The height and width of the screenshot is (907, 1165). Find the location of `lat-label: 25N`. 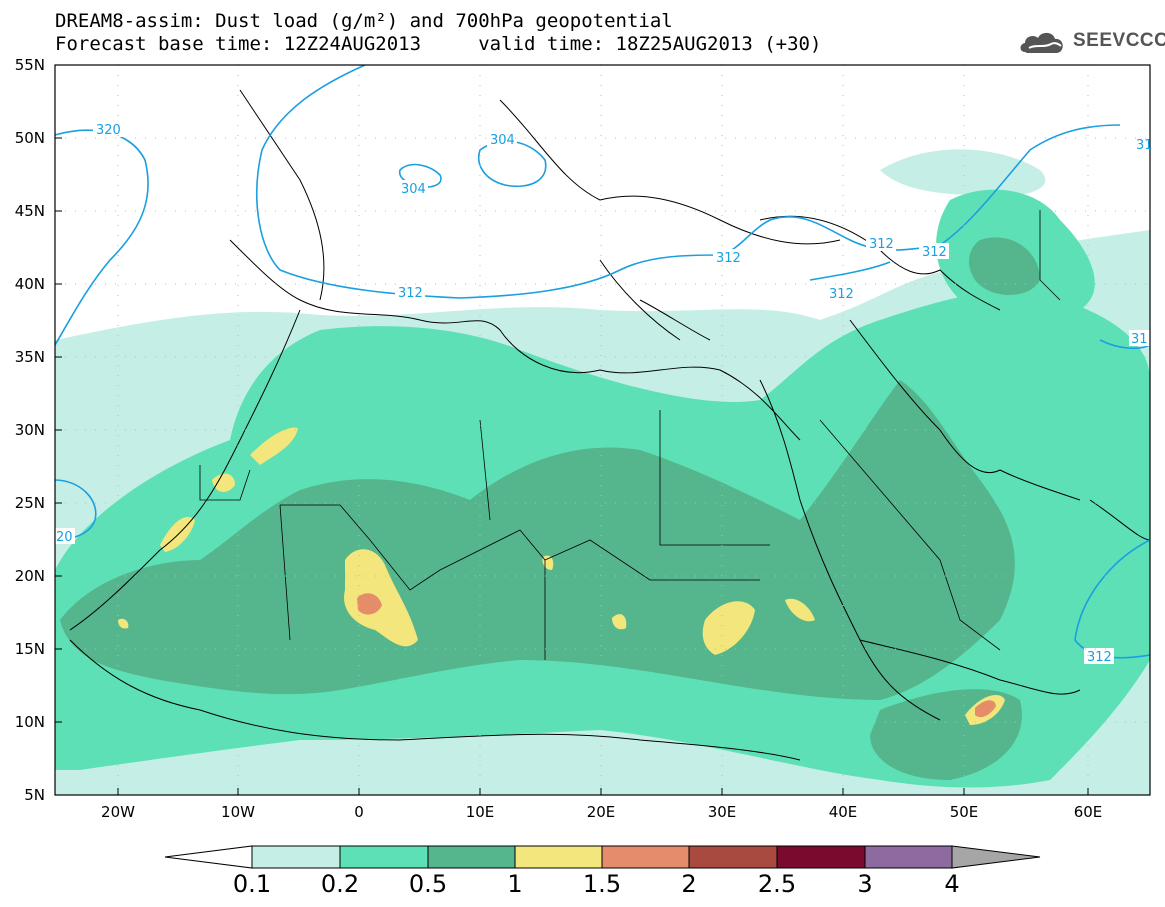

lat-label: 25N is located at coordinates (29, 503).